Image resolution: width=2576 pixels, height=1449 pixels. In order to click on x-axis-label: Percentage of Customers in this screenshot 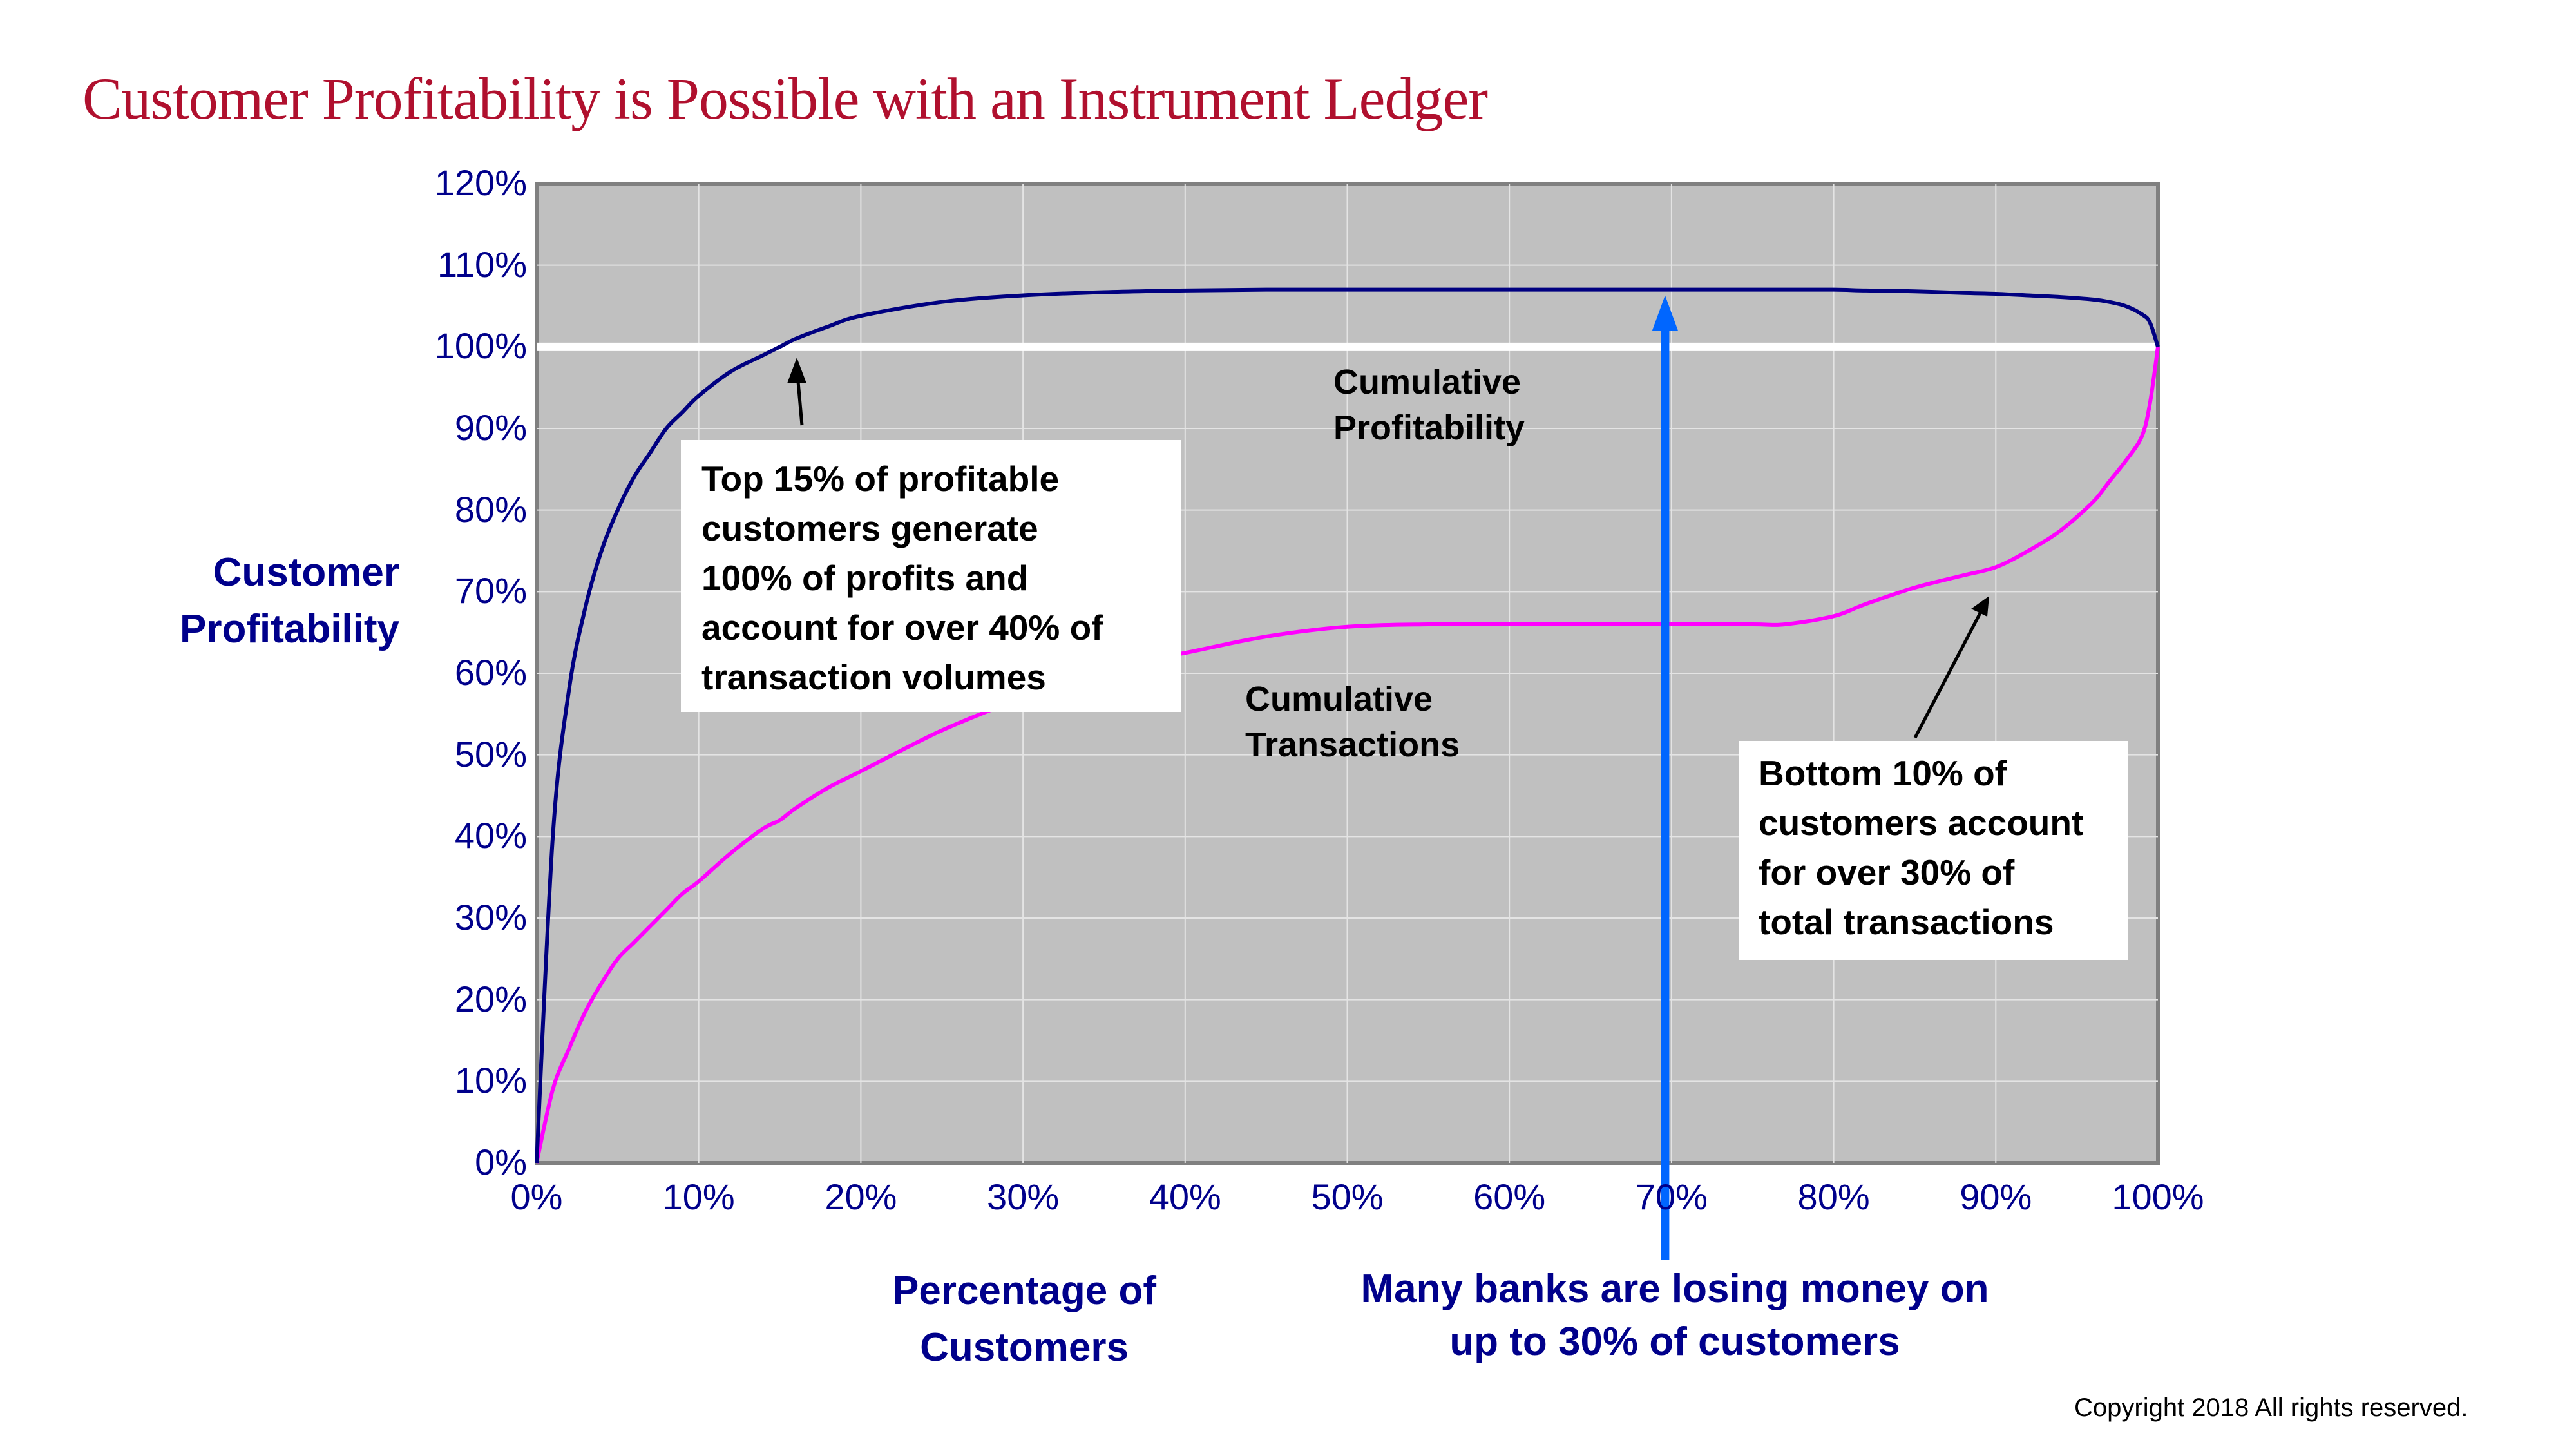, I will do `click(1024, 1319)`.